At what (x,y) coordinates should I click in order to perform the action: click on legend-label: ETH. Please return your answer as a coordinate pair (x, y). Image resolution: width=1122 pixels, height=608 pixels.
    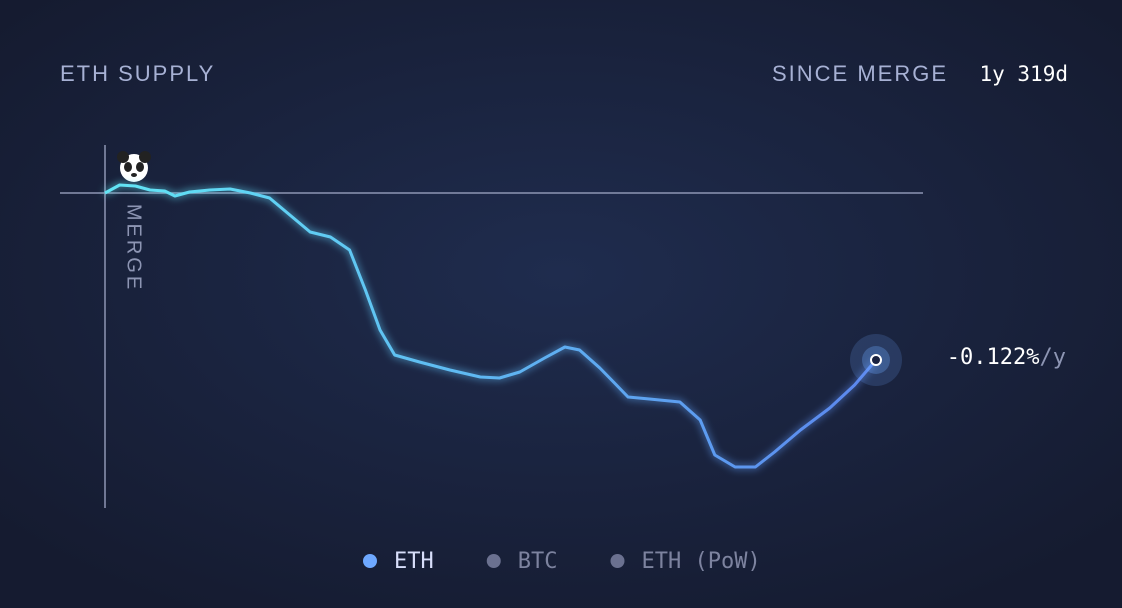
    Looking at the image, I should click on (414, 561).